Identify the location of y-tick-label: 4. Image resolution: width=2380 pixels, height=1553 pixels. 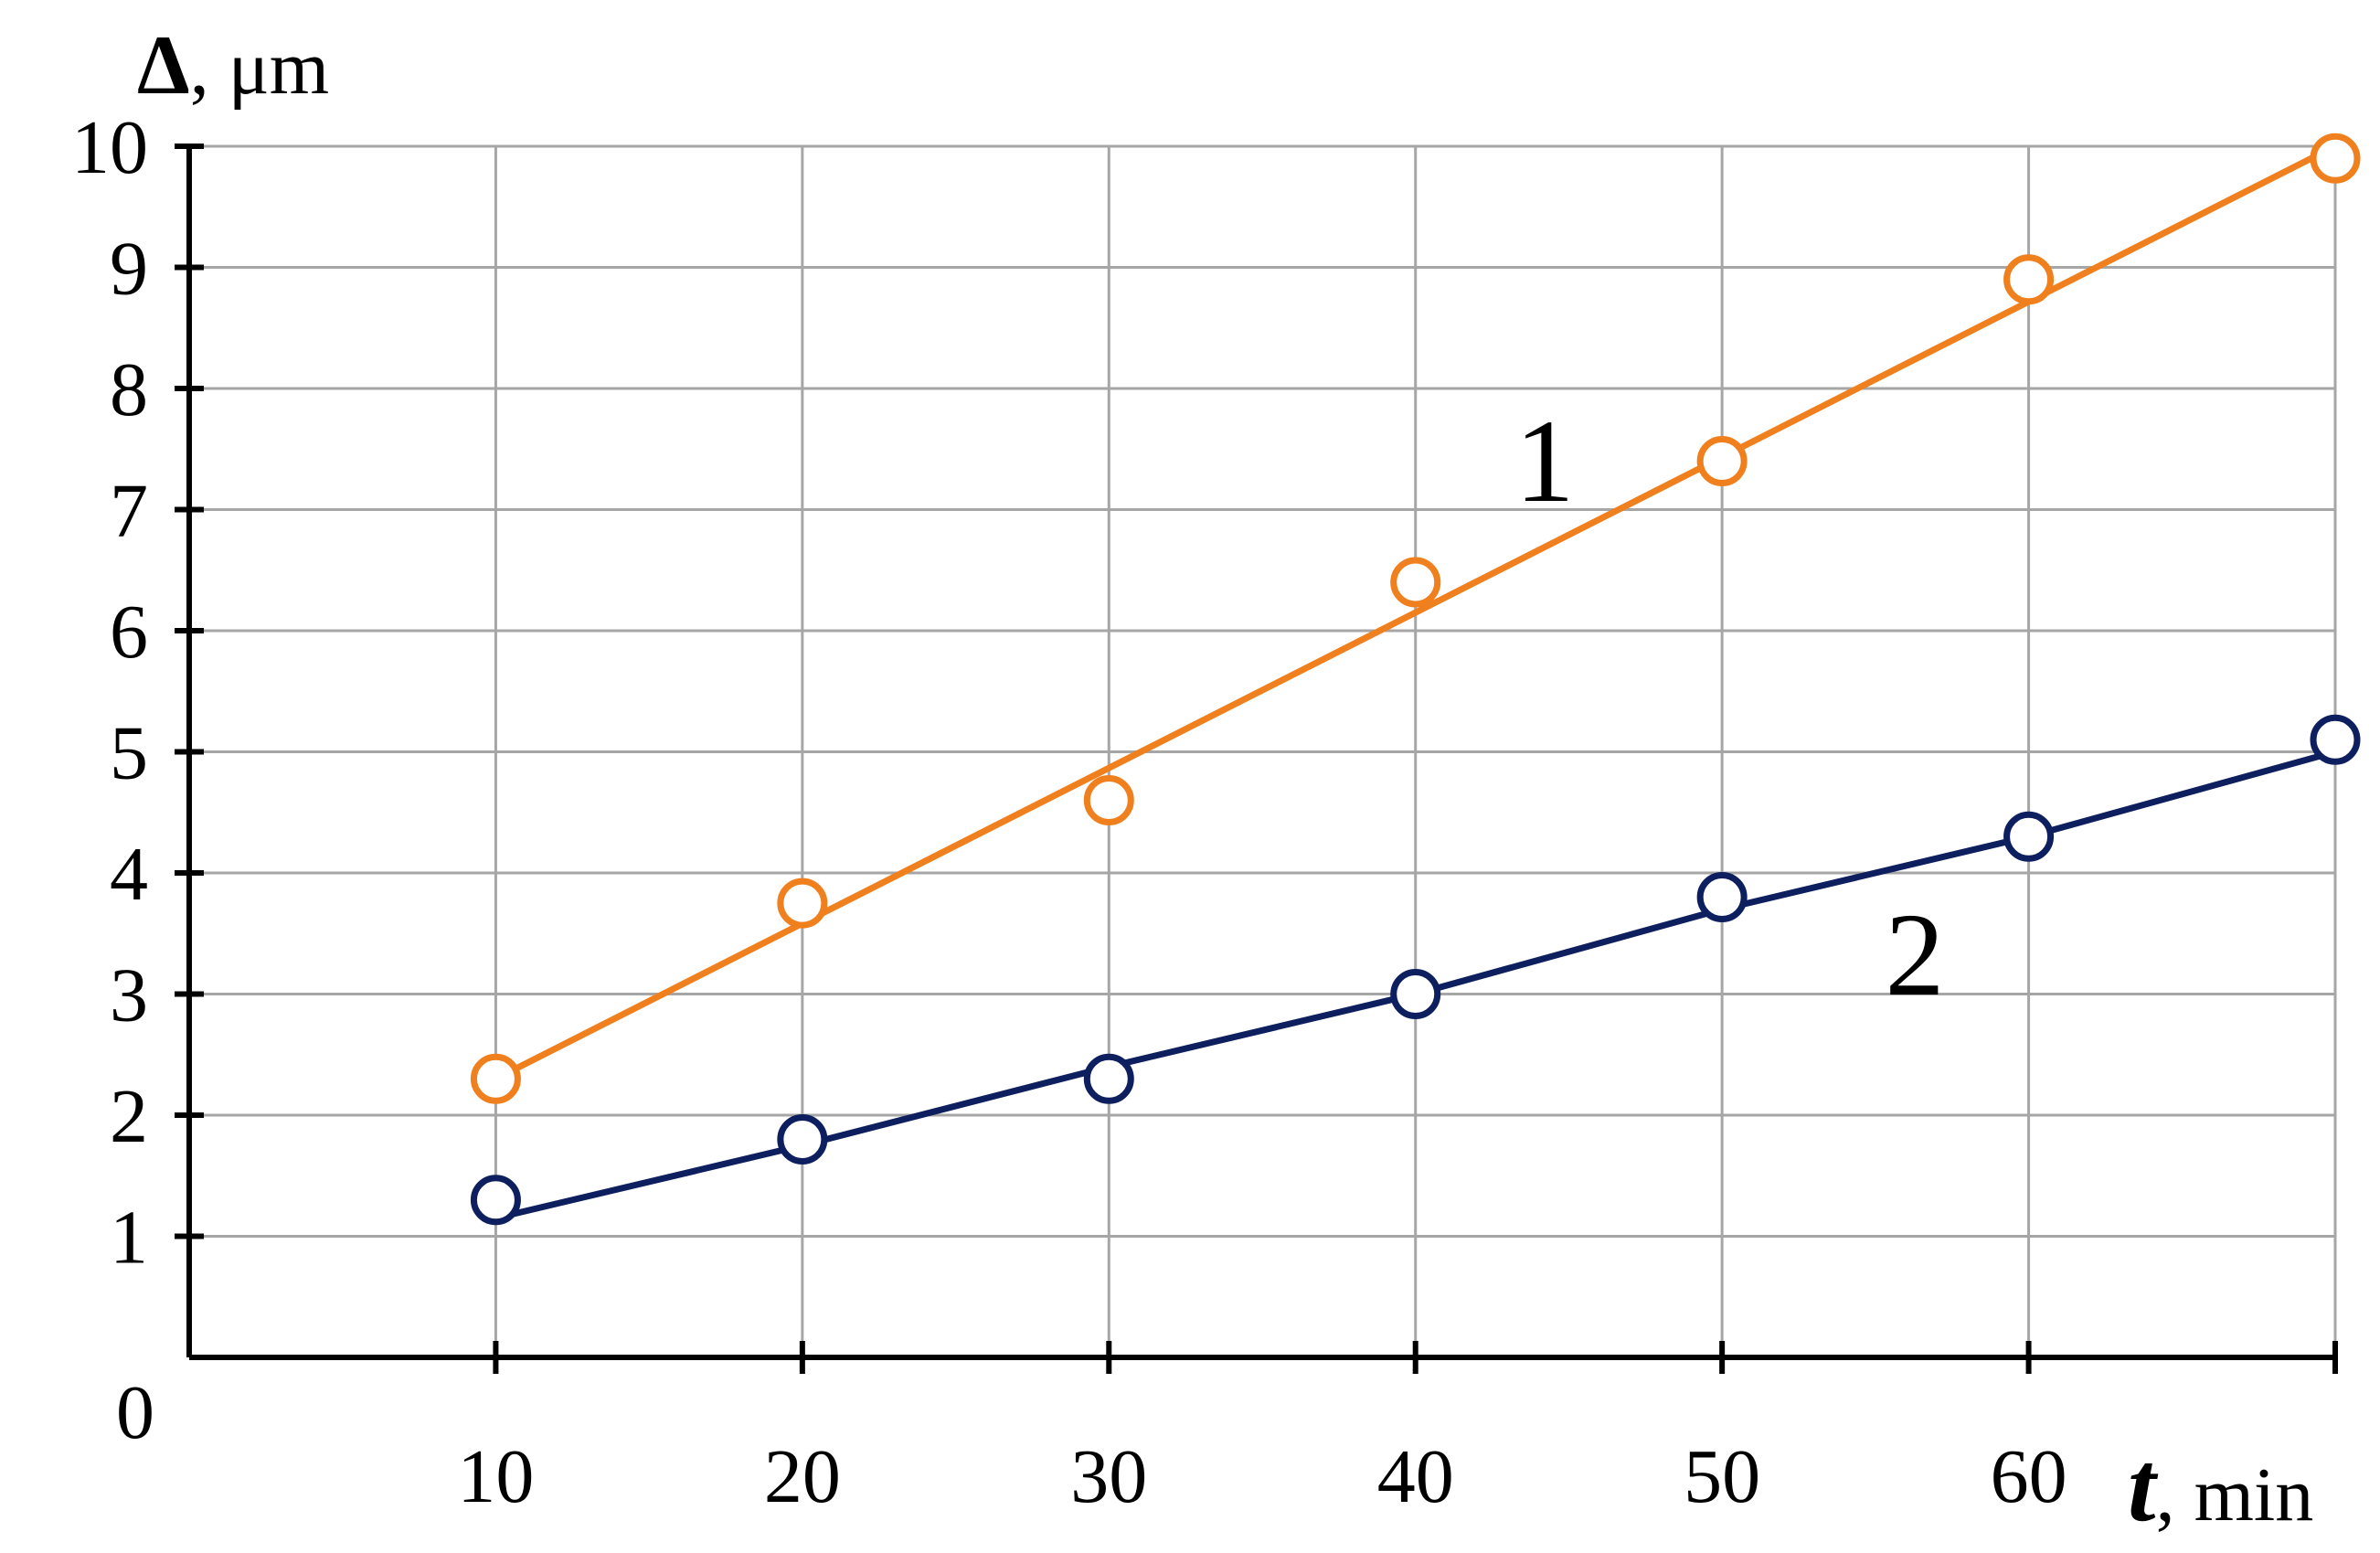
(129, 875).